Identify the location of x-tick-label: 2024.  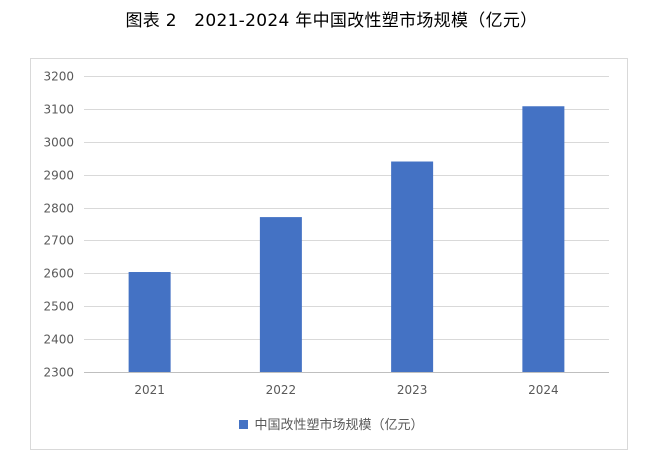
(543, 390).